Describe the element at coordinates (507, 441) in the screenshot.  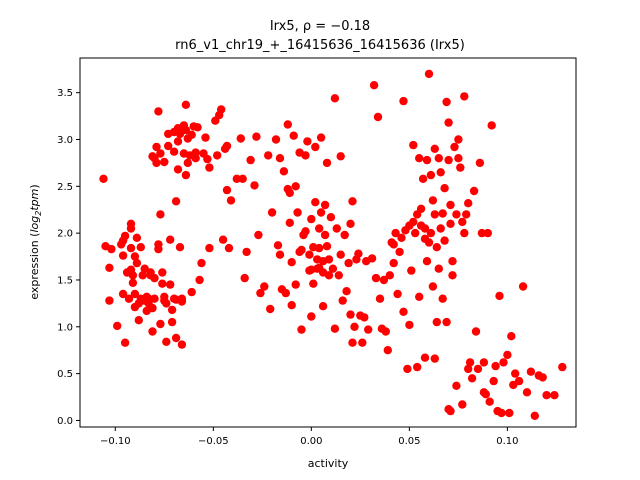
I see `x-tick-label: 0.10` at that location.